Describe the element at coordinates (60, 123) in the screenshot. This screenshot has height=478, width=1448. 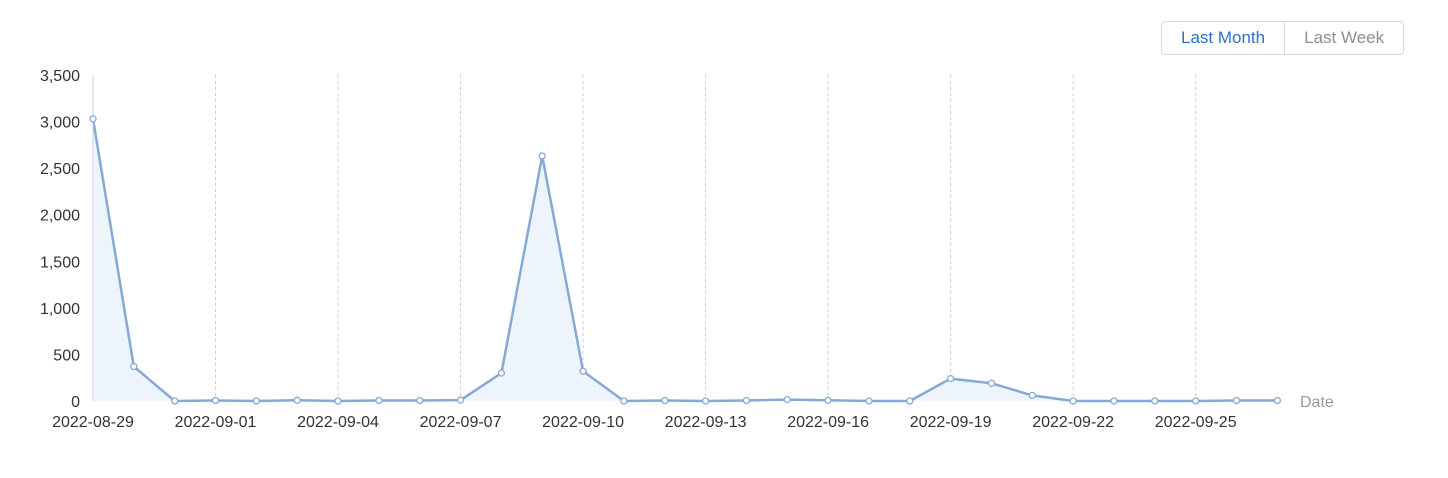
I see `y-tick-label: 3,000` at that location.